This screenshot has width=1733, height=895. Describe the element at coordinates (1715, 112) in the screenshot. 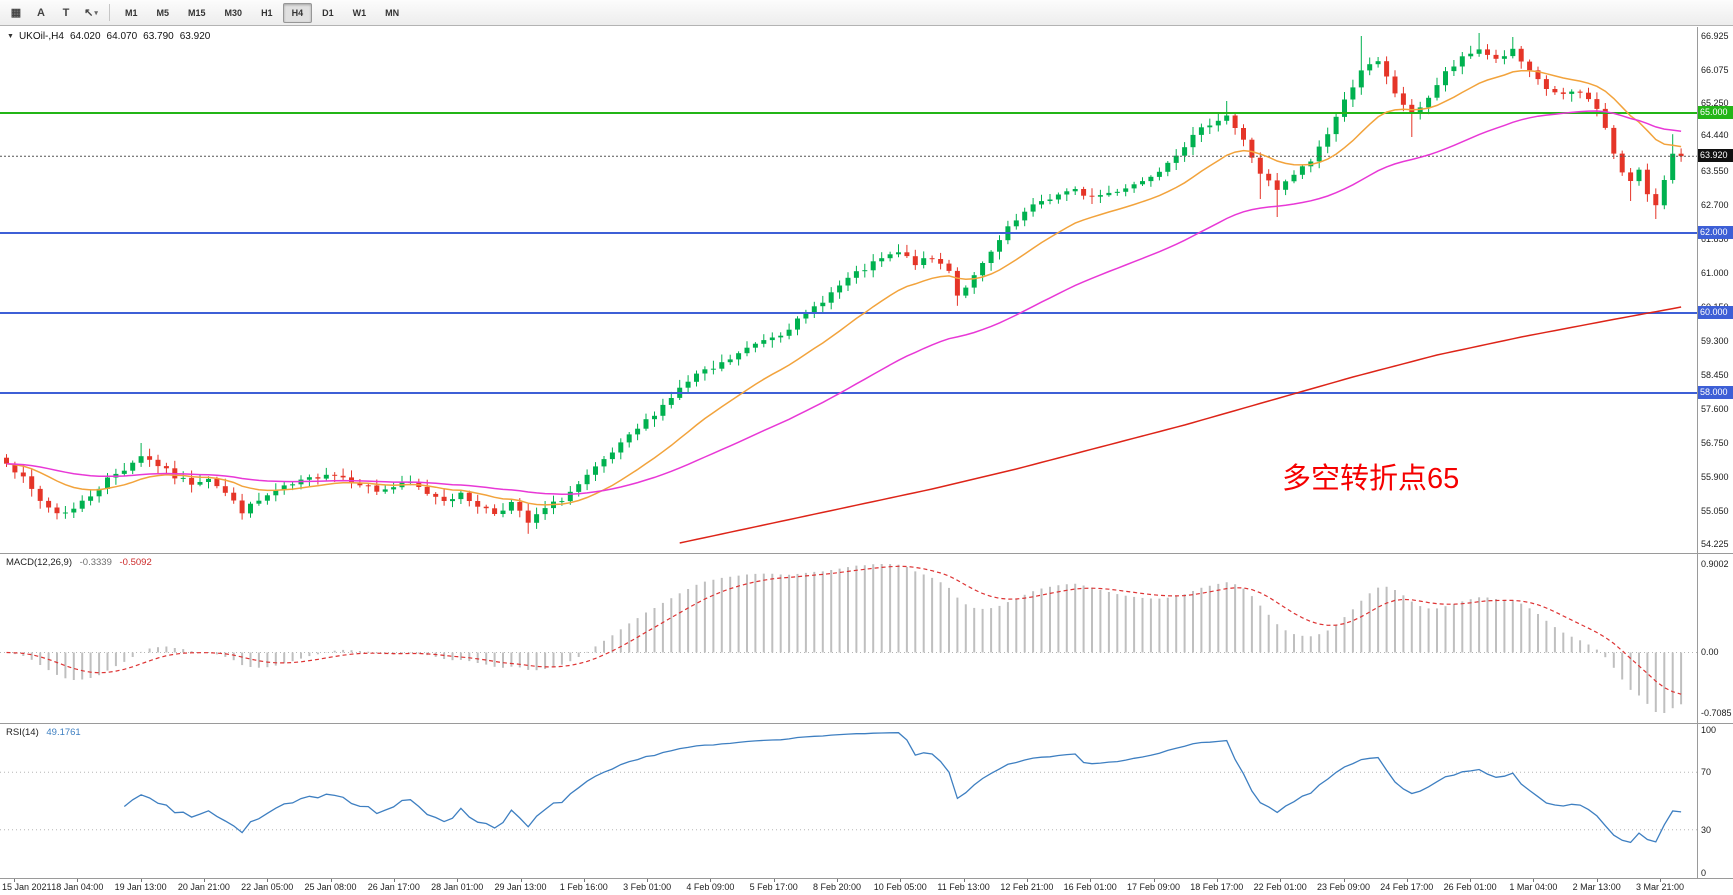

I see `hline-price-badge: 65.000` at that location.